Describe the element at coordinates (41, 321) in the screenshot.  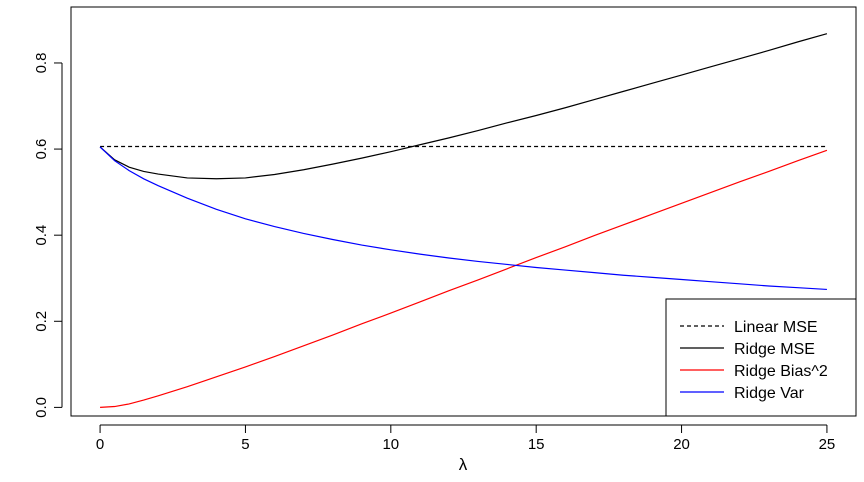
I see `y-tick-label: 0.2` at that location.